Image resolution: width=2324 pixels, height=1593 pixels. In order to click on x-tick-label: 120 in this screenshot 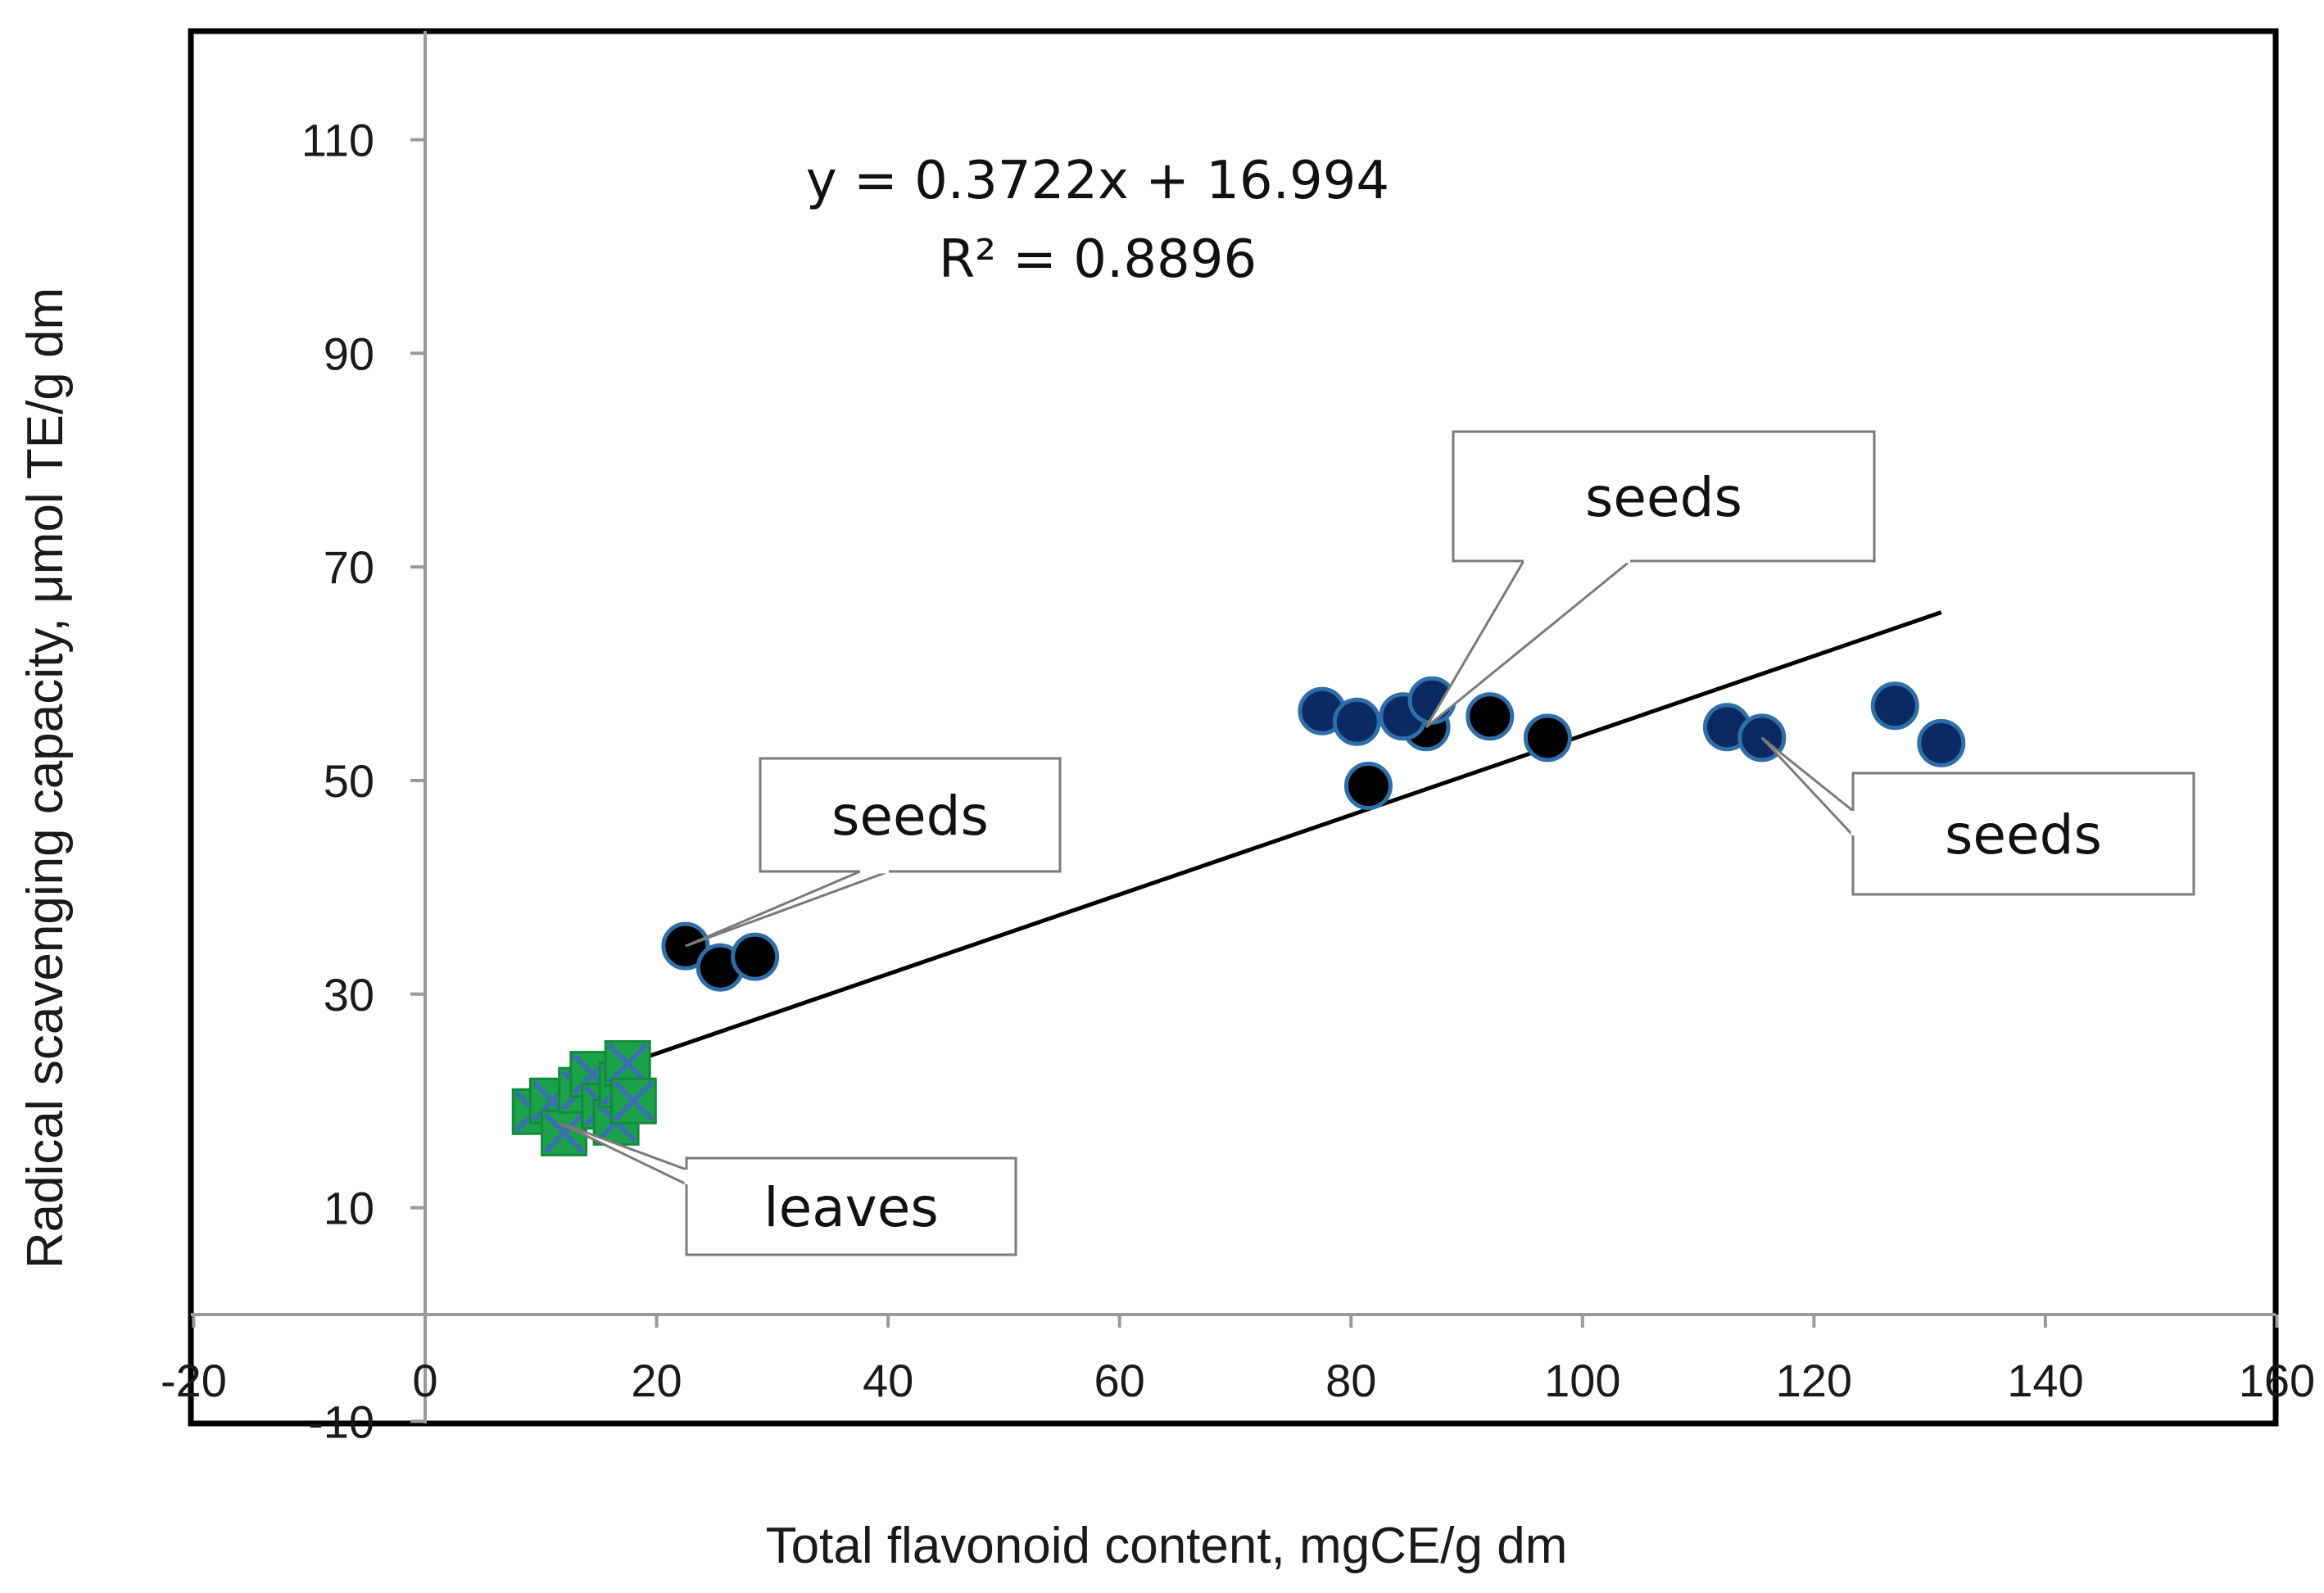, I will do `click(1814, 1381)`.